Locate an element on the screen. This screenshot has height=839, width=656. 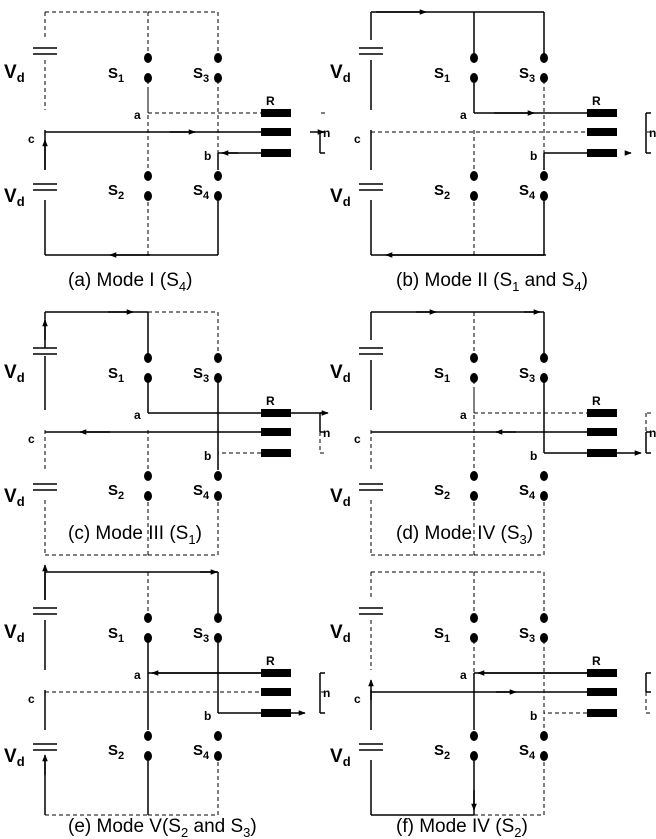
capacitor-top-gap is located at coordinates (45, 52).